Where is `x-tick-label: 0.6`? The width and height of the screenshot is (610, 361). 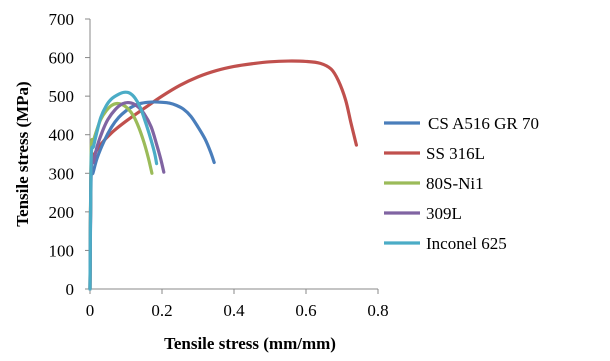
x-tick-label: 0.6 is located at coordinates (305, 310).